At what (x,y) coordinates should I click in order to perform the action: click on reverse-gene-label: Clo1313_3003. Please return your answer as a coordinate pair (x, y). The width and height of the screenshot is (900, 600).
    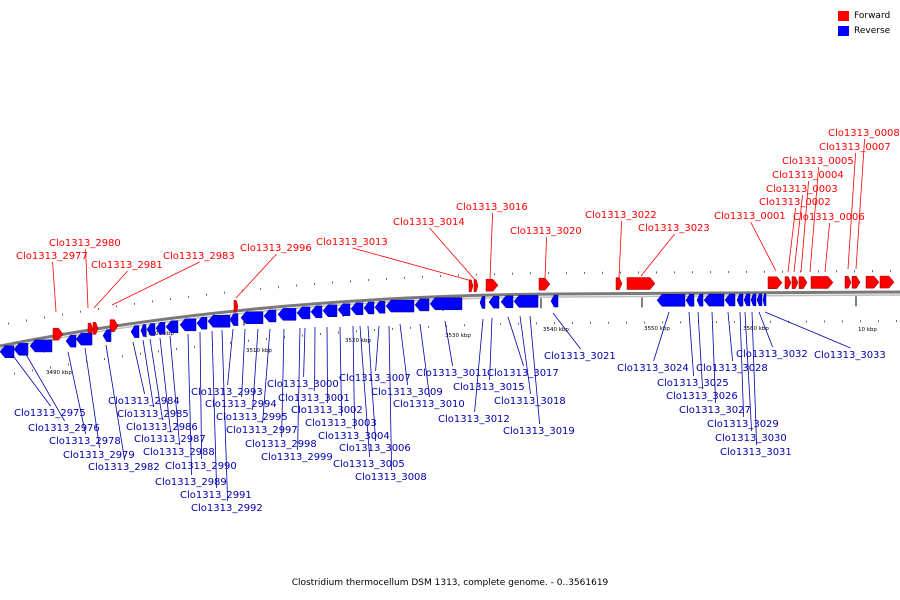
    Looking at the image, I should click on (341, 423).